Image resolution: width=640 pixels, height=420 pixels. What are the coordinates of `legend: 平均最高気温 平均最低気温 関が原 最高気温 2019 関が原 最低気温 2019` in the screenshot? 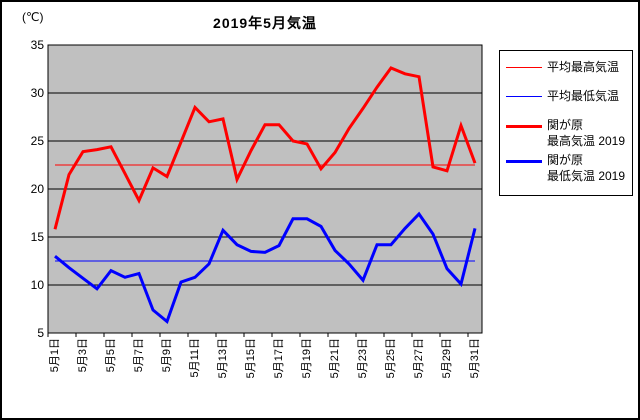 It's located at (566, 123).